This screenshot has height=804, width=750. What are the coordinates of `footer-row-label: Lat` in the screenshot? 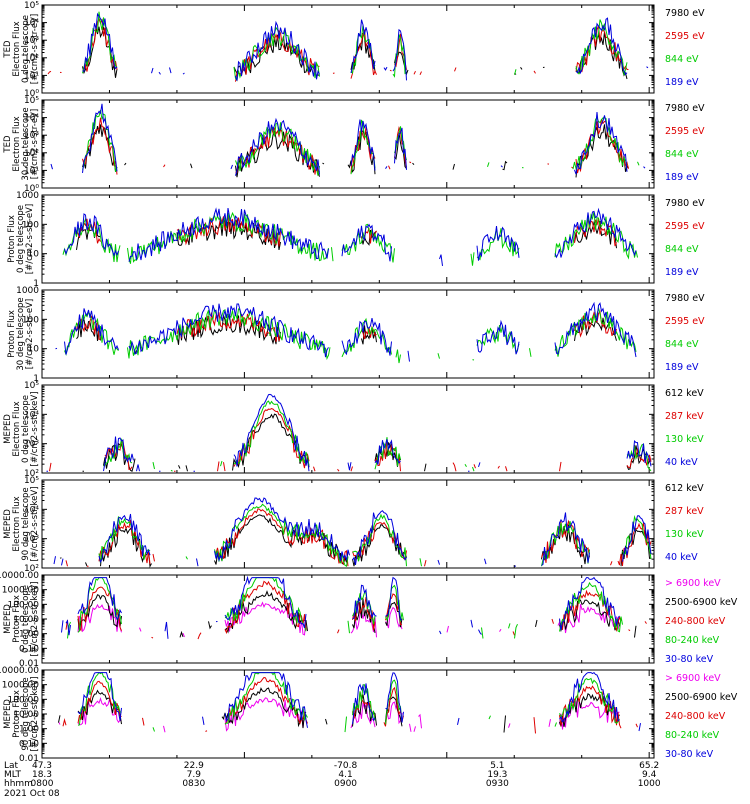 It's located at (11, 766).